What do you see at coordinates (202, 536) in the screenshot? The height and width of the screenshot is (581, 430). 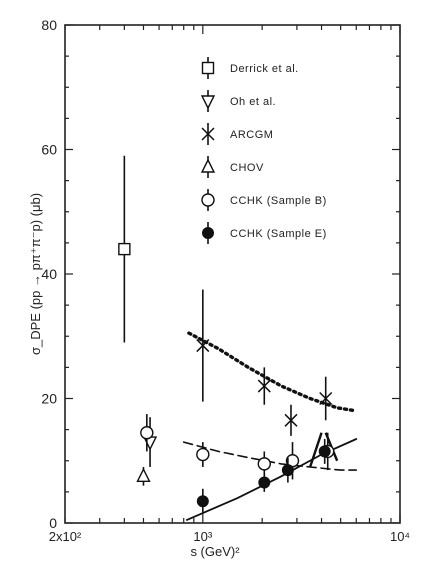 I see `x-tick-label: 10³` at bounding box center [202, 536].